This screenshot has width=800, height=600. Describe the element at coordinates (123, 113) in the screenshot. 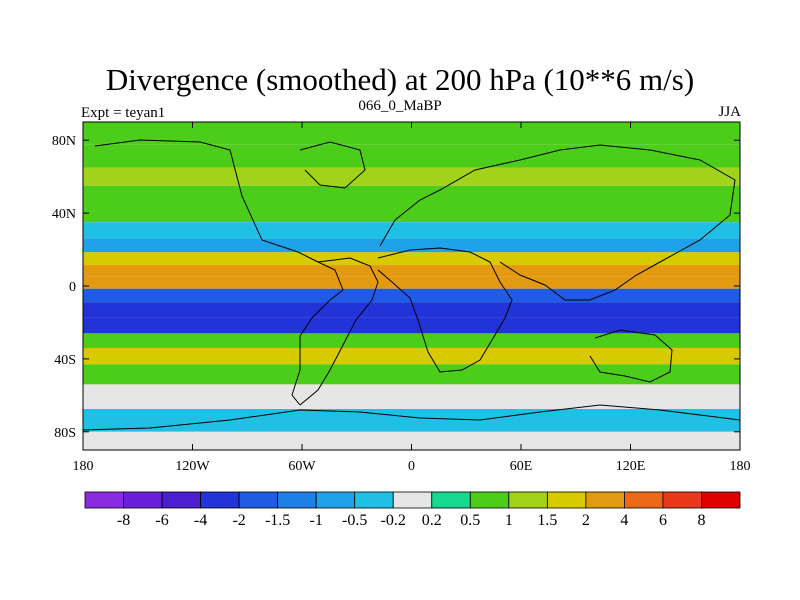

I see `left-subtitle: Expt = teyan1` at that location.